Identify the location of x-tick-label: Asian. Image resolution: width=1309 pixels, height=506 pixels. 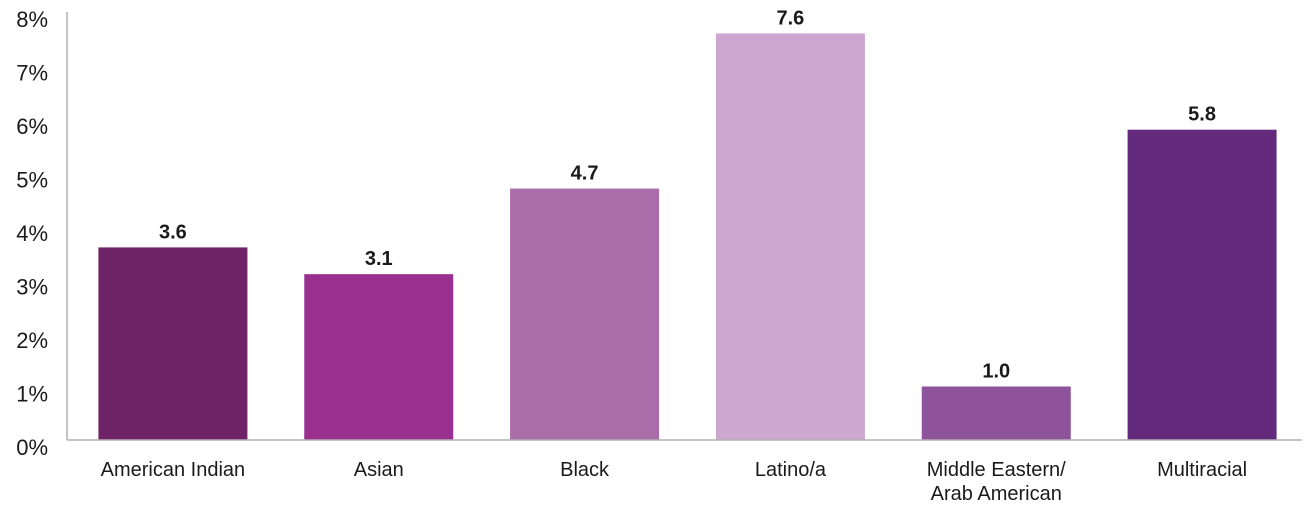
(379, 470).